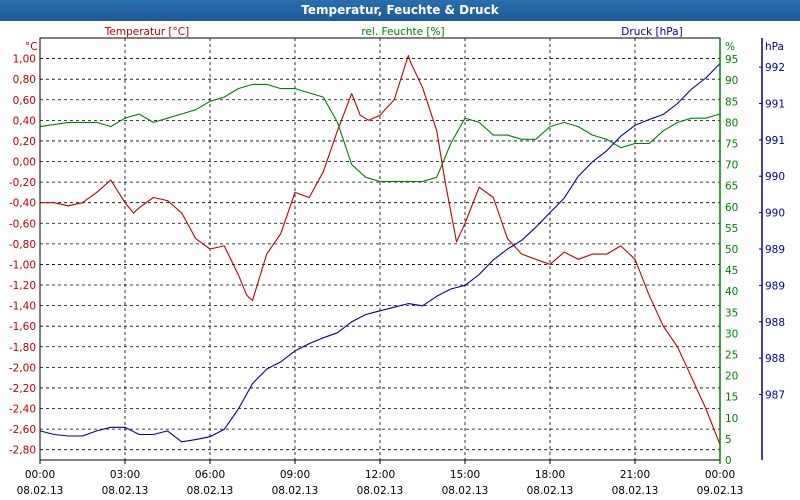 This screenshot has height=500, width=800. What do you see at coordinates (31, 47) in the screenshot?
I see `temp-unit-label: °C` at bounding box center [31, 47].